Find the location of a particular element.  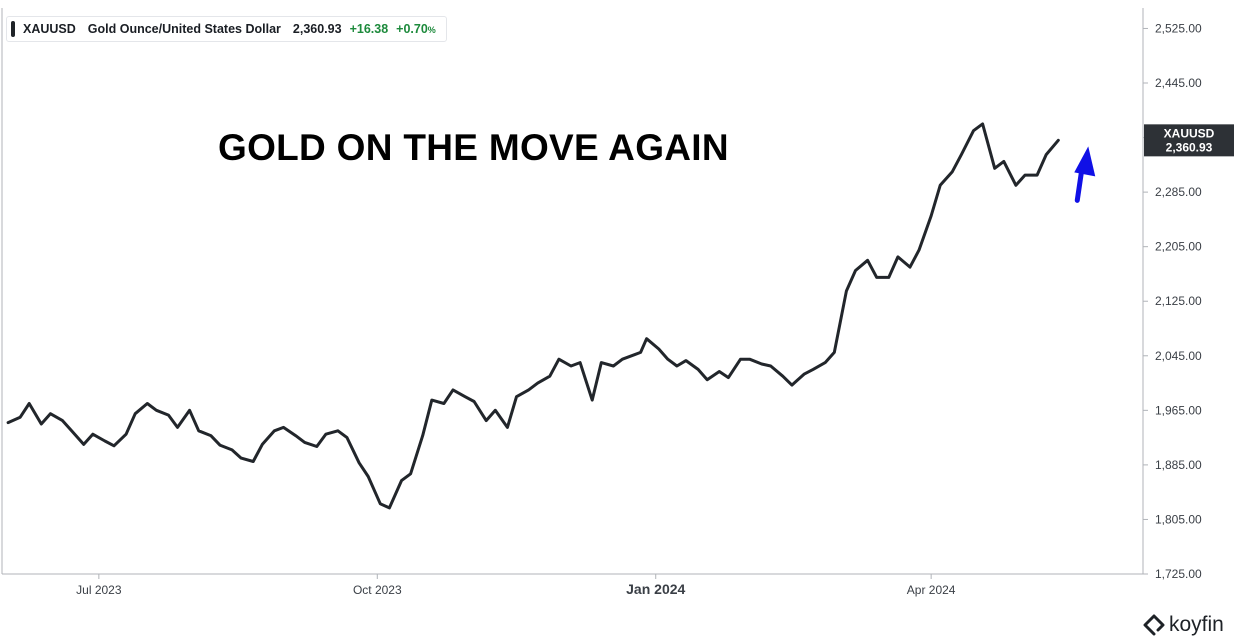

x-tick-label: Jan 2024 is located at coordinates (655, 589).